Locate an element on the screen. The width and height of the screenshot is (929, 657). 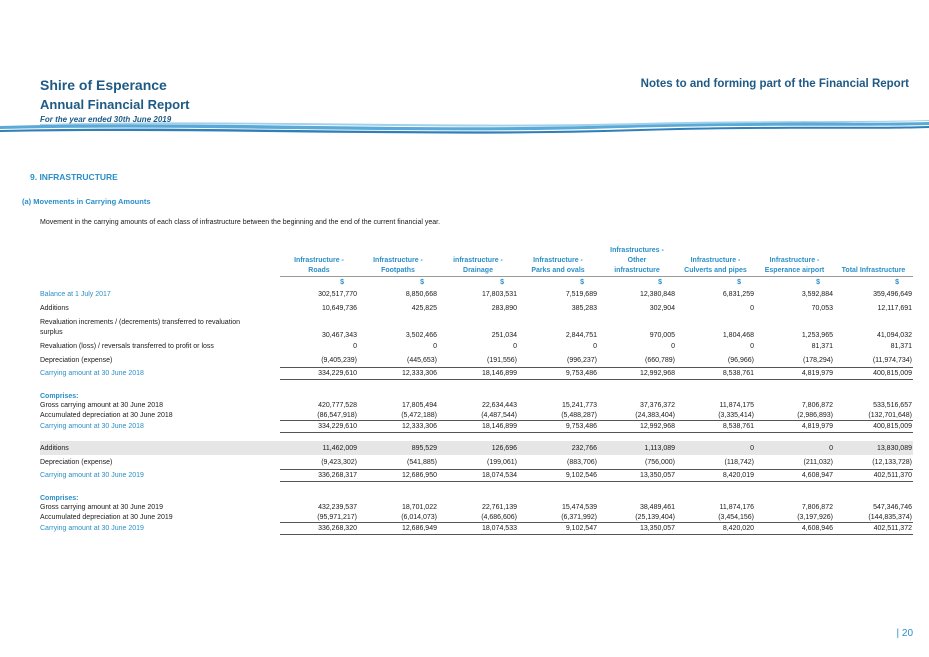
table-cell: 1,253,965 is located at coordinates (817, 335).